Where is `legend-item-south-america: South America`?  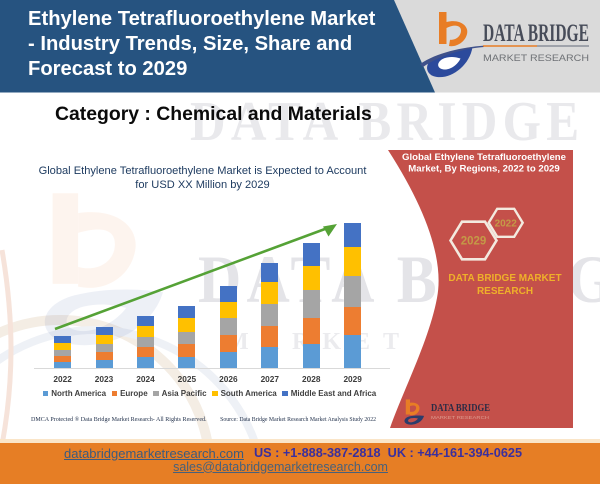
legend-item-south-america: South America is located at coordinates (244, 393).